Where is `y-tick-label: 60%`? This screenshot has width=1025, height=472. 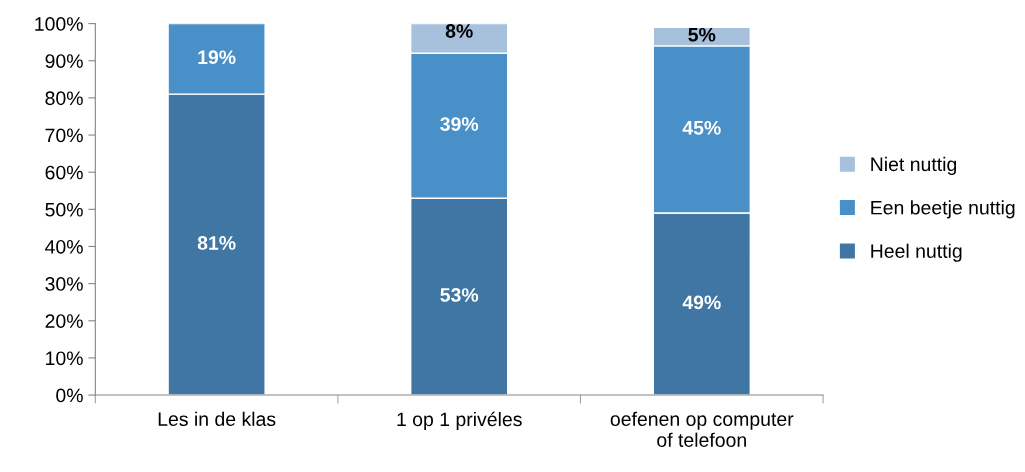
y-tick-label: 60% is located at coordinates (64, 172).